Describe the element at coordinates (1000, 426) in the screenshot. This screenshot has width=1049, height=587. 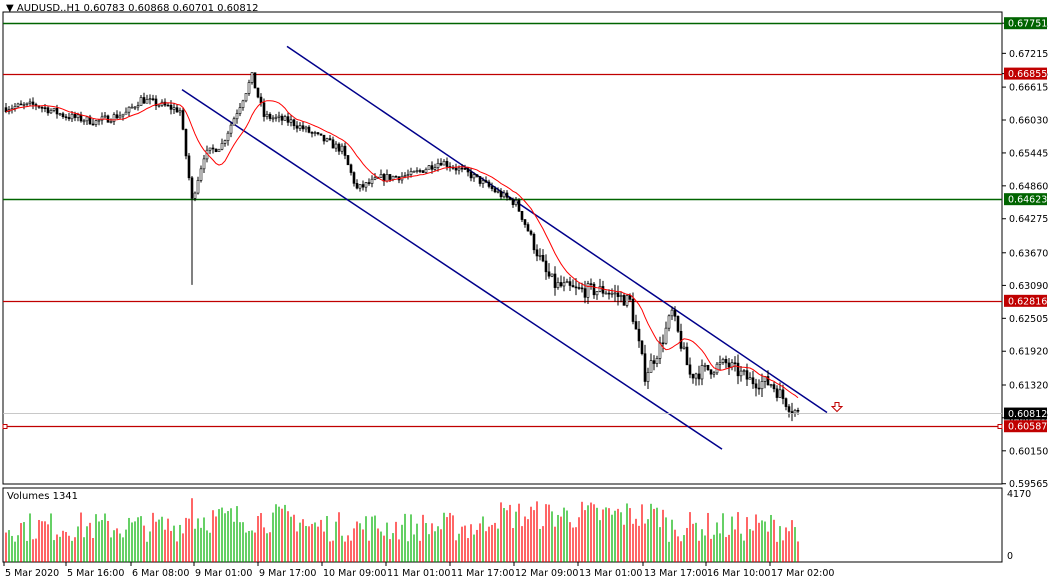
I see `level-anchor-right` at that location.